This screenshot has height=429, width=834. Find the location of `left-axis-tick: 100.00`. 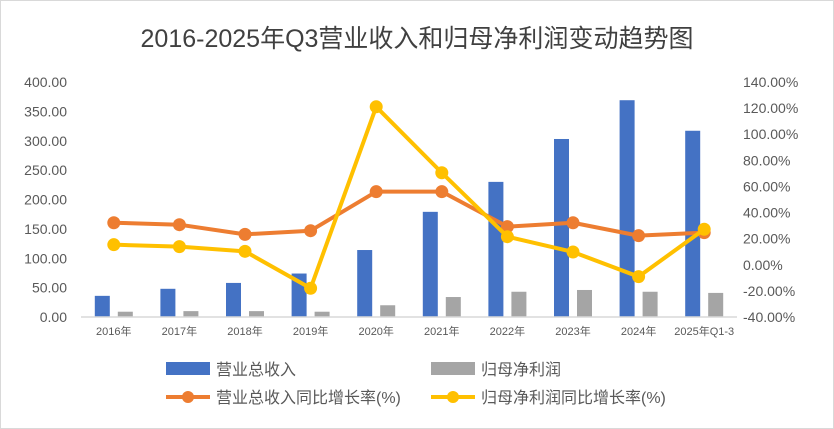

left-axis-tick: 100.00 is located at coordinates (45, 258).